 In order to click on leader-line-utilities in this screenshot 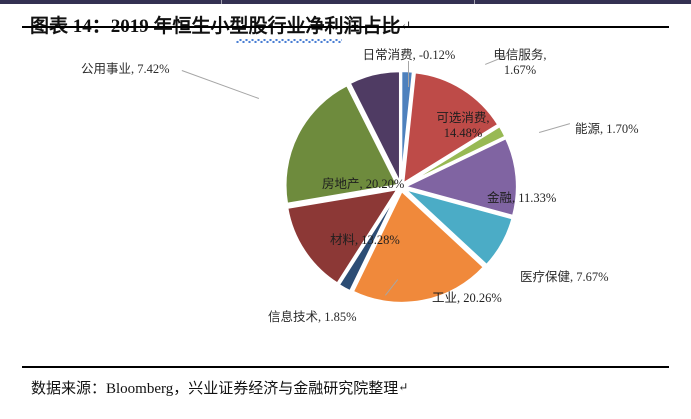, I will do `click(220, 84)`.